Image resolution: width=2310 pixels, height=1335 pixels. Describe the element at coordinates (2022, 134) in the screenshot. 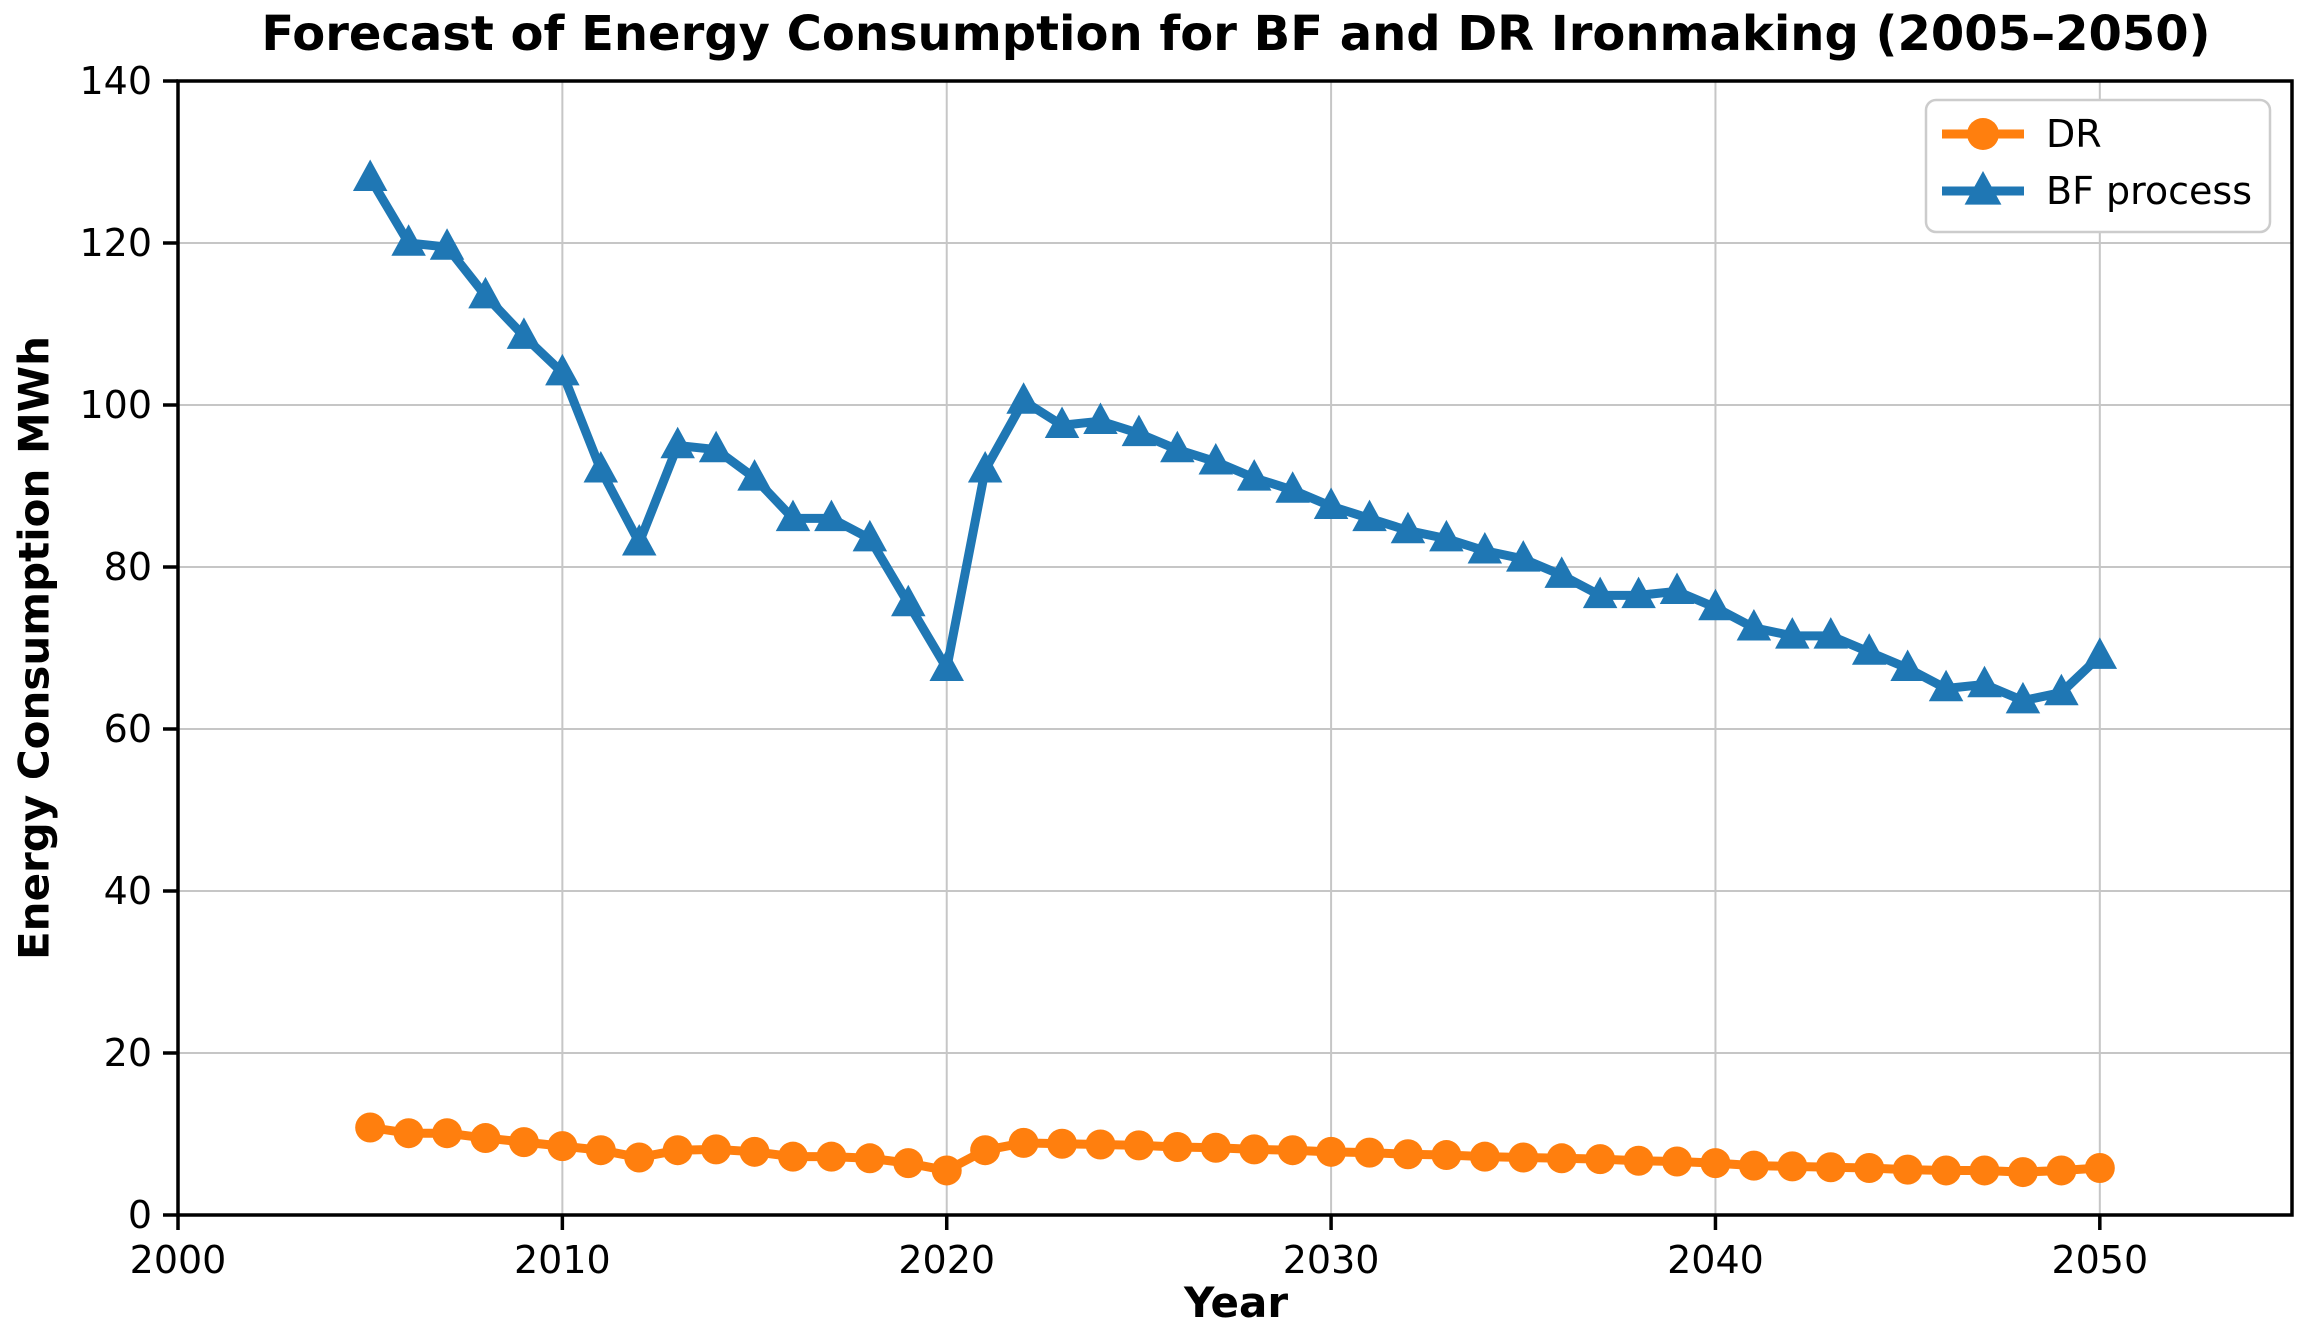

I see `legend-entry-dr: DR` at that location.